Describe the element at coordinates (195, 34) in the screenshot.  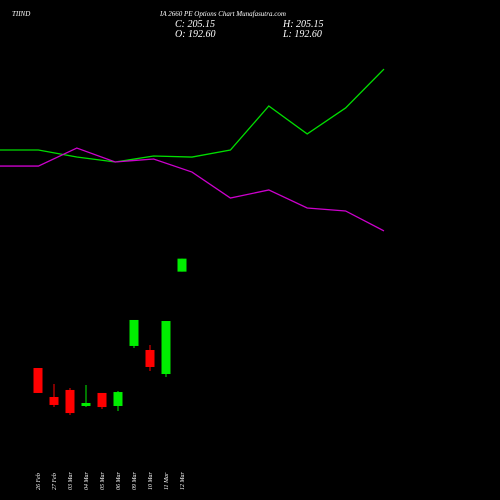
I see `open-label: O: 192.60` at that location.